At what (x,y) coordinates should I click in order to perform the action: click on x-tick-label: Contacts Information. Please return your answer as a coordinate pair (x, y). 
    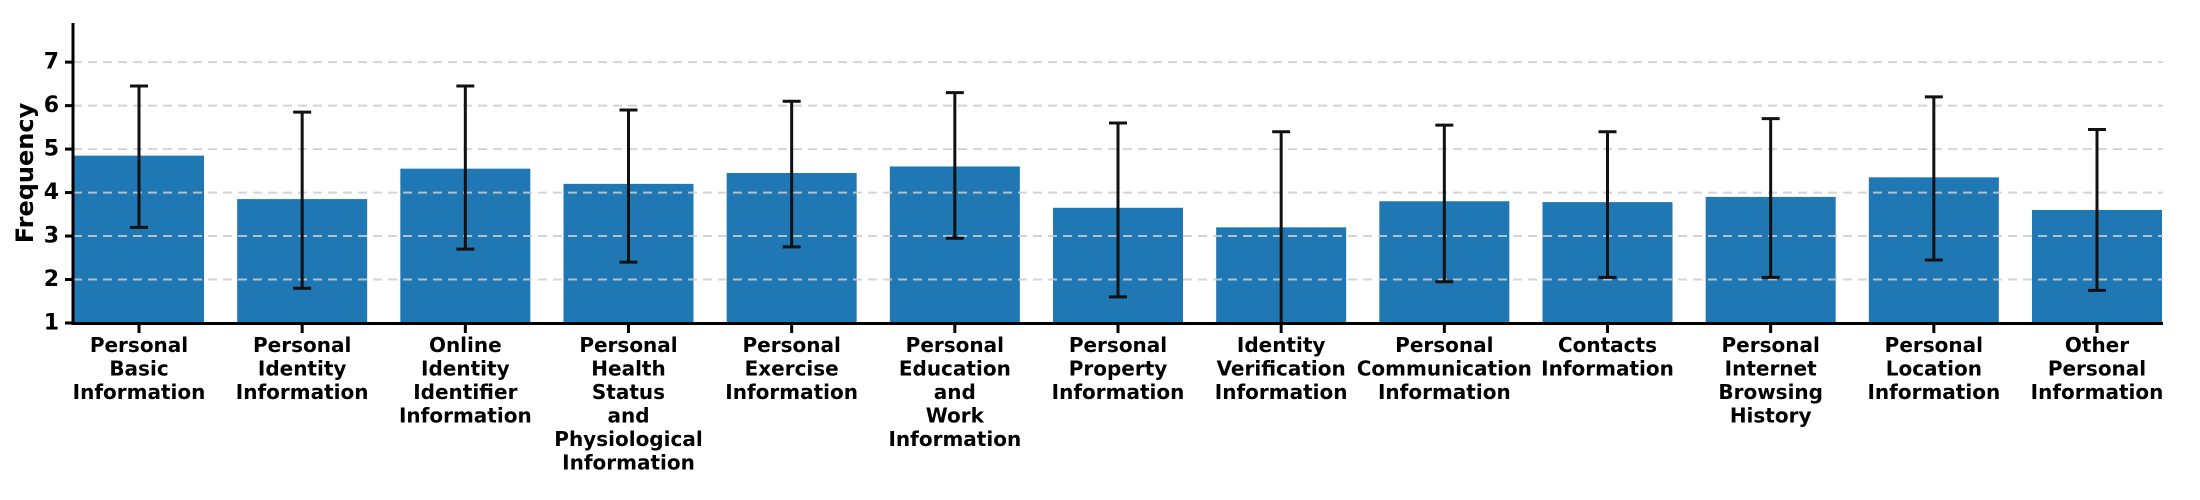
    Looking at the image, I should click on (1607, 357).